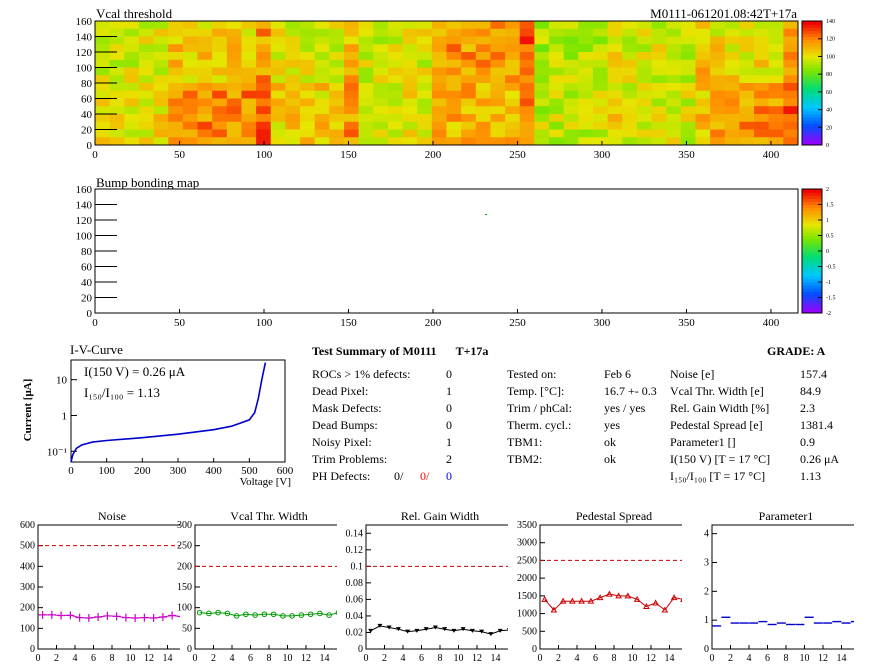 The width and height of the screenshot is (896, 672). What do you see at coordinates (389, 627) in the screenshot?
I see `data-point` at bounding box center [389, 627].